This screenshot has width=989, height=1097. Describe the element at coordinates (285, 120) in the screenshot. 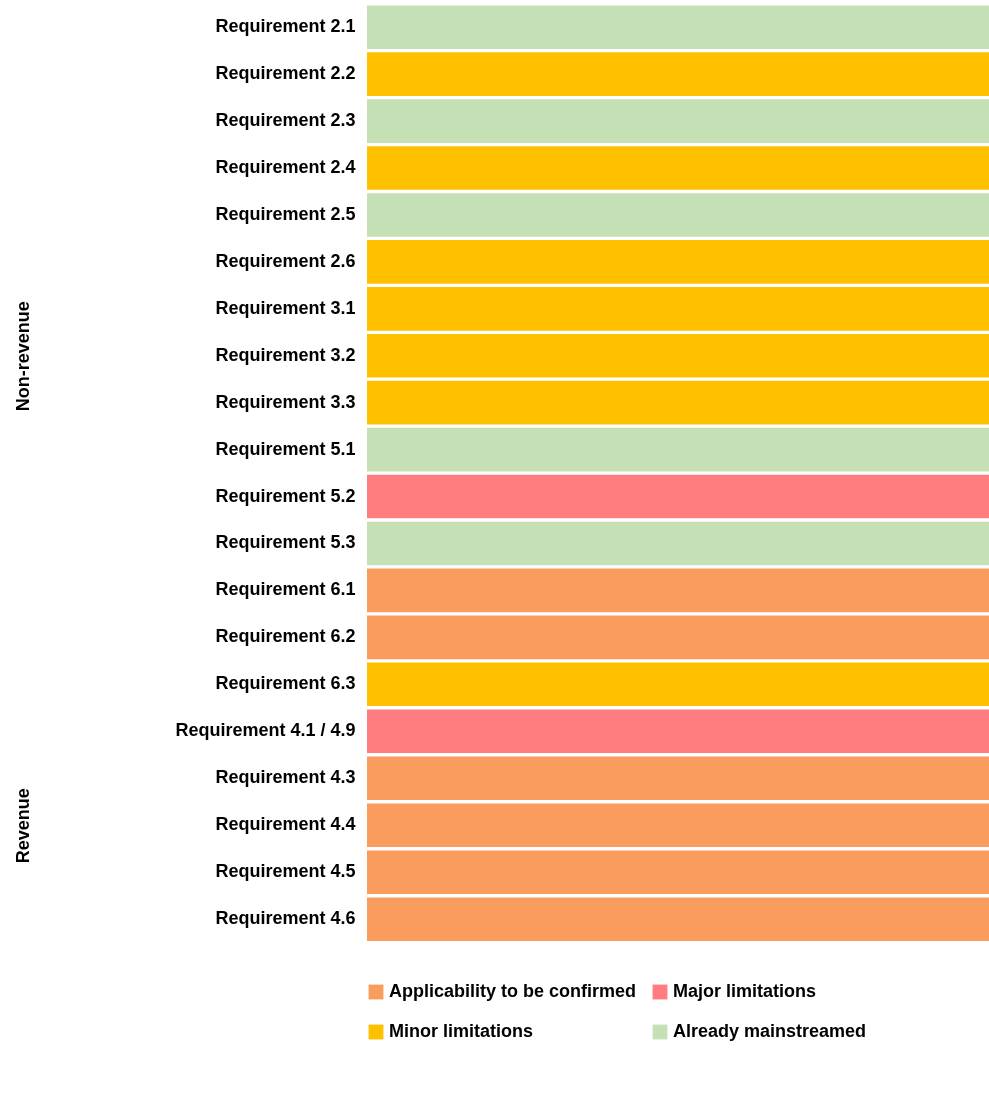

I see `y-tick-label: Requirement 2.3` at that location.